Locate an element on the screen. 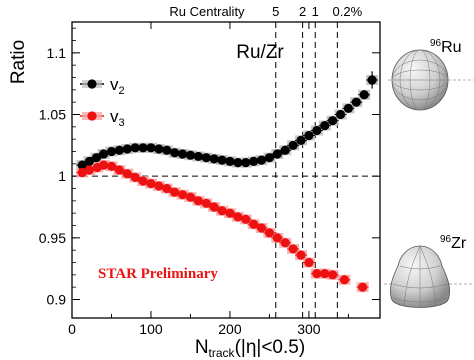  x-axis-label-rest: (|η|<0.5) is located at coordinates (270, 347).